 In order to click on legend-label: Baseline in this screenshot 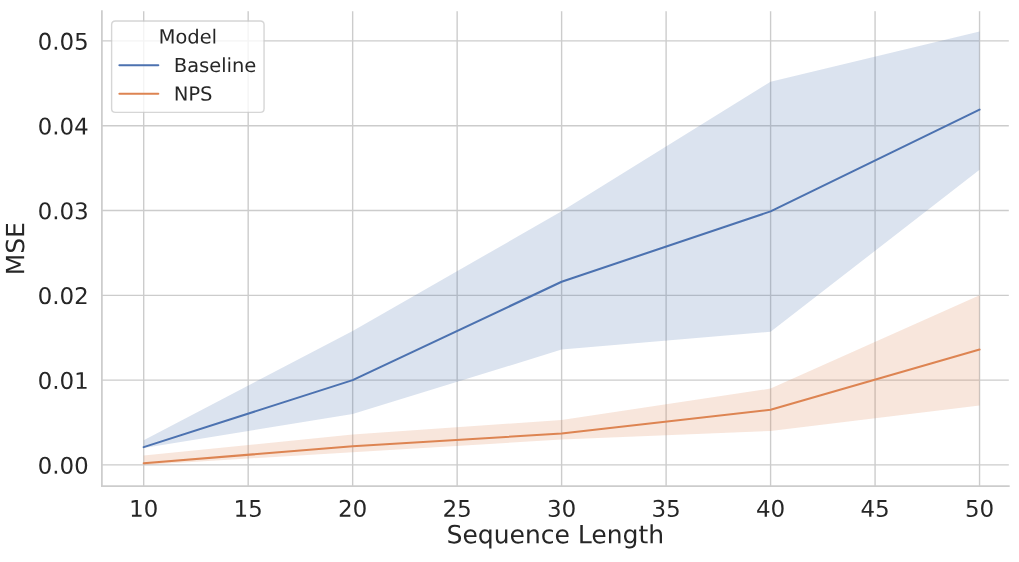, I will do `click(215, 65)`.